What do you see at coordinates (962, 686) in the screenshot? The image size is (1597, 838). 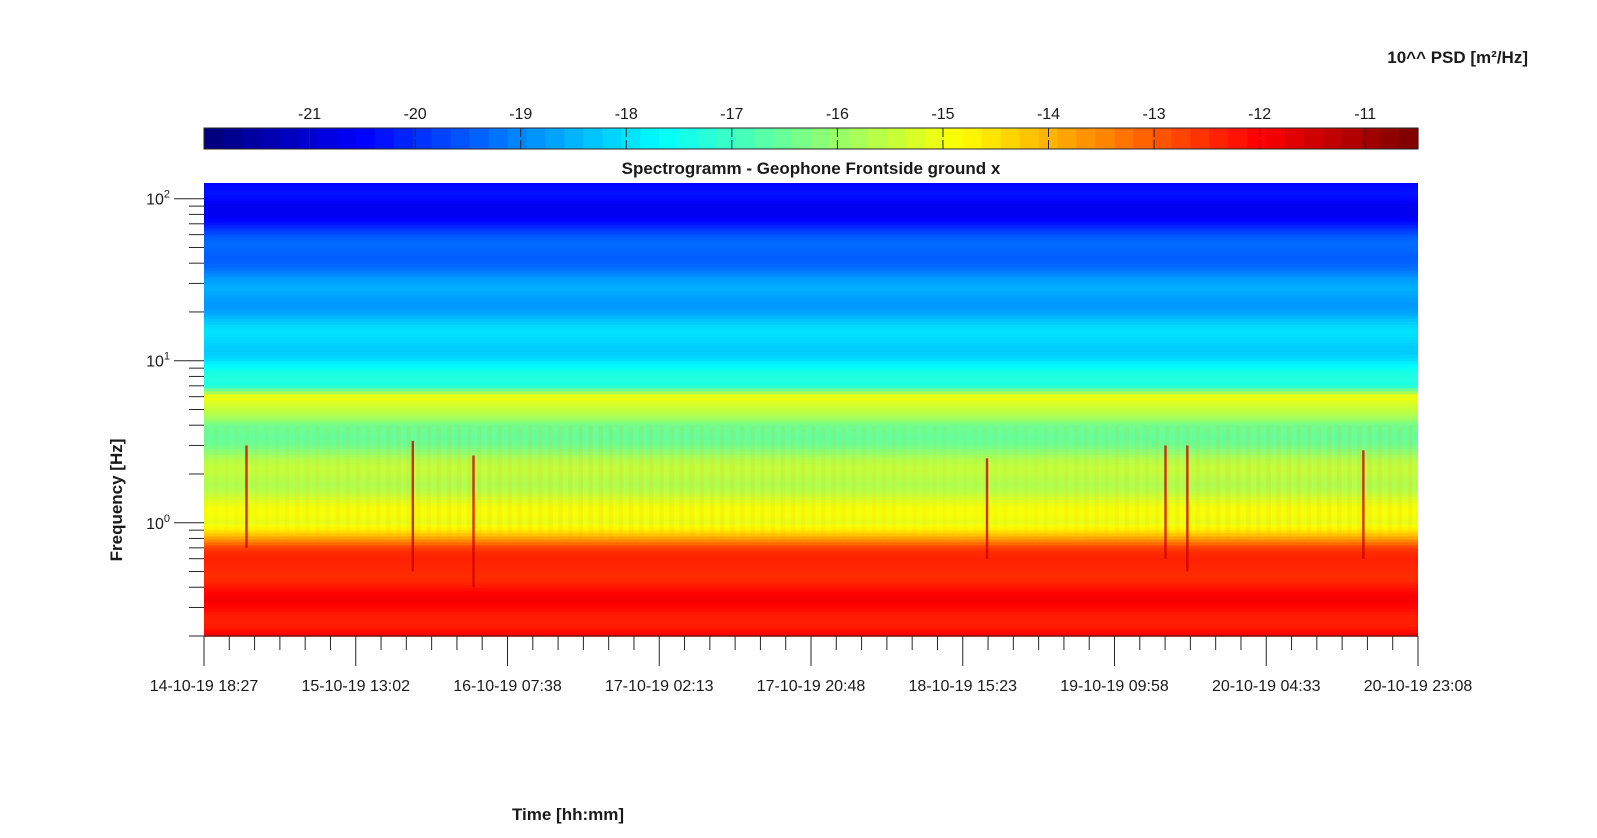 I see `x-tick-label: 18-10-19 15:23` at bounding box center [962, 686].